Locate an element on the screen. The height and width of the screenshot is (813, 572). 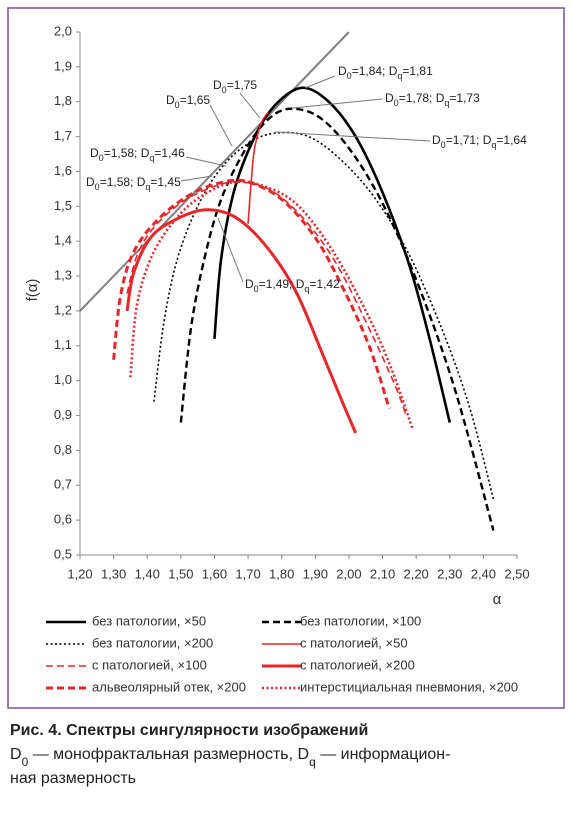
y-tick-label: 1,8 is located at coordinates (63, 100).